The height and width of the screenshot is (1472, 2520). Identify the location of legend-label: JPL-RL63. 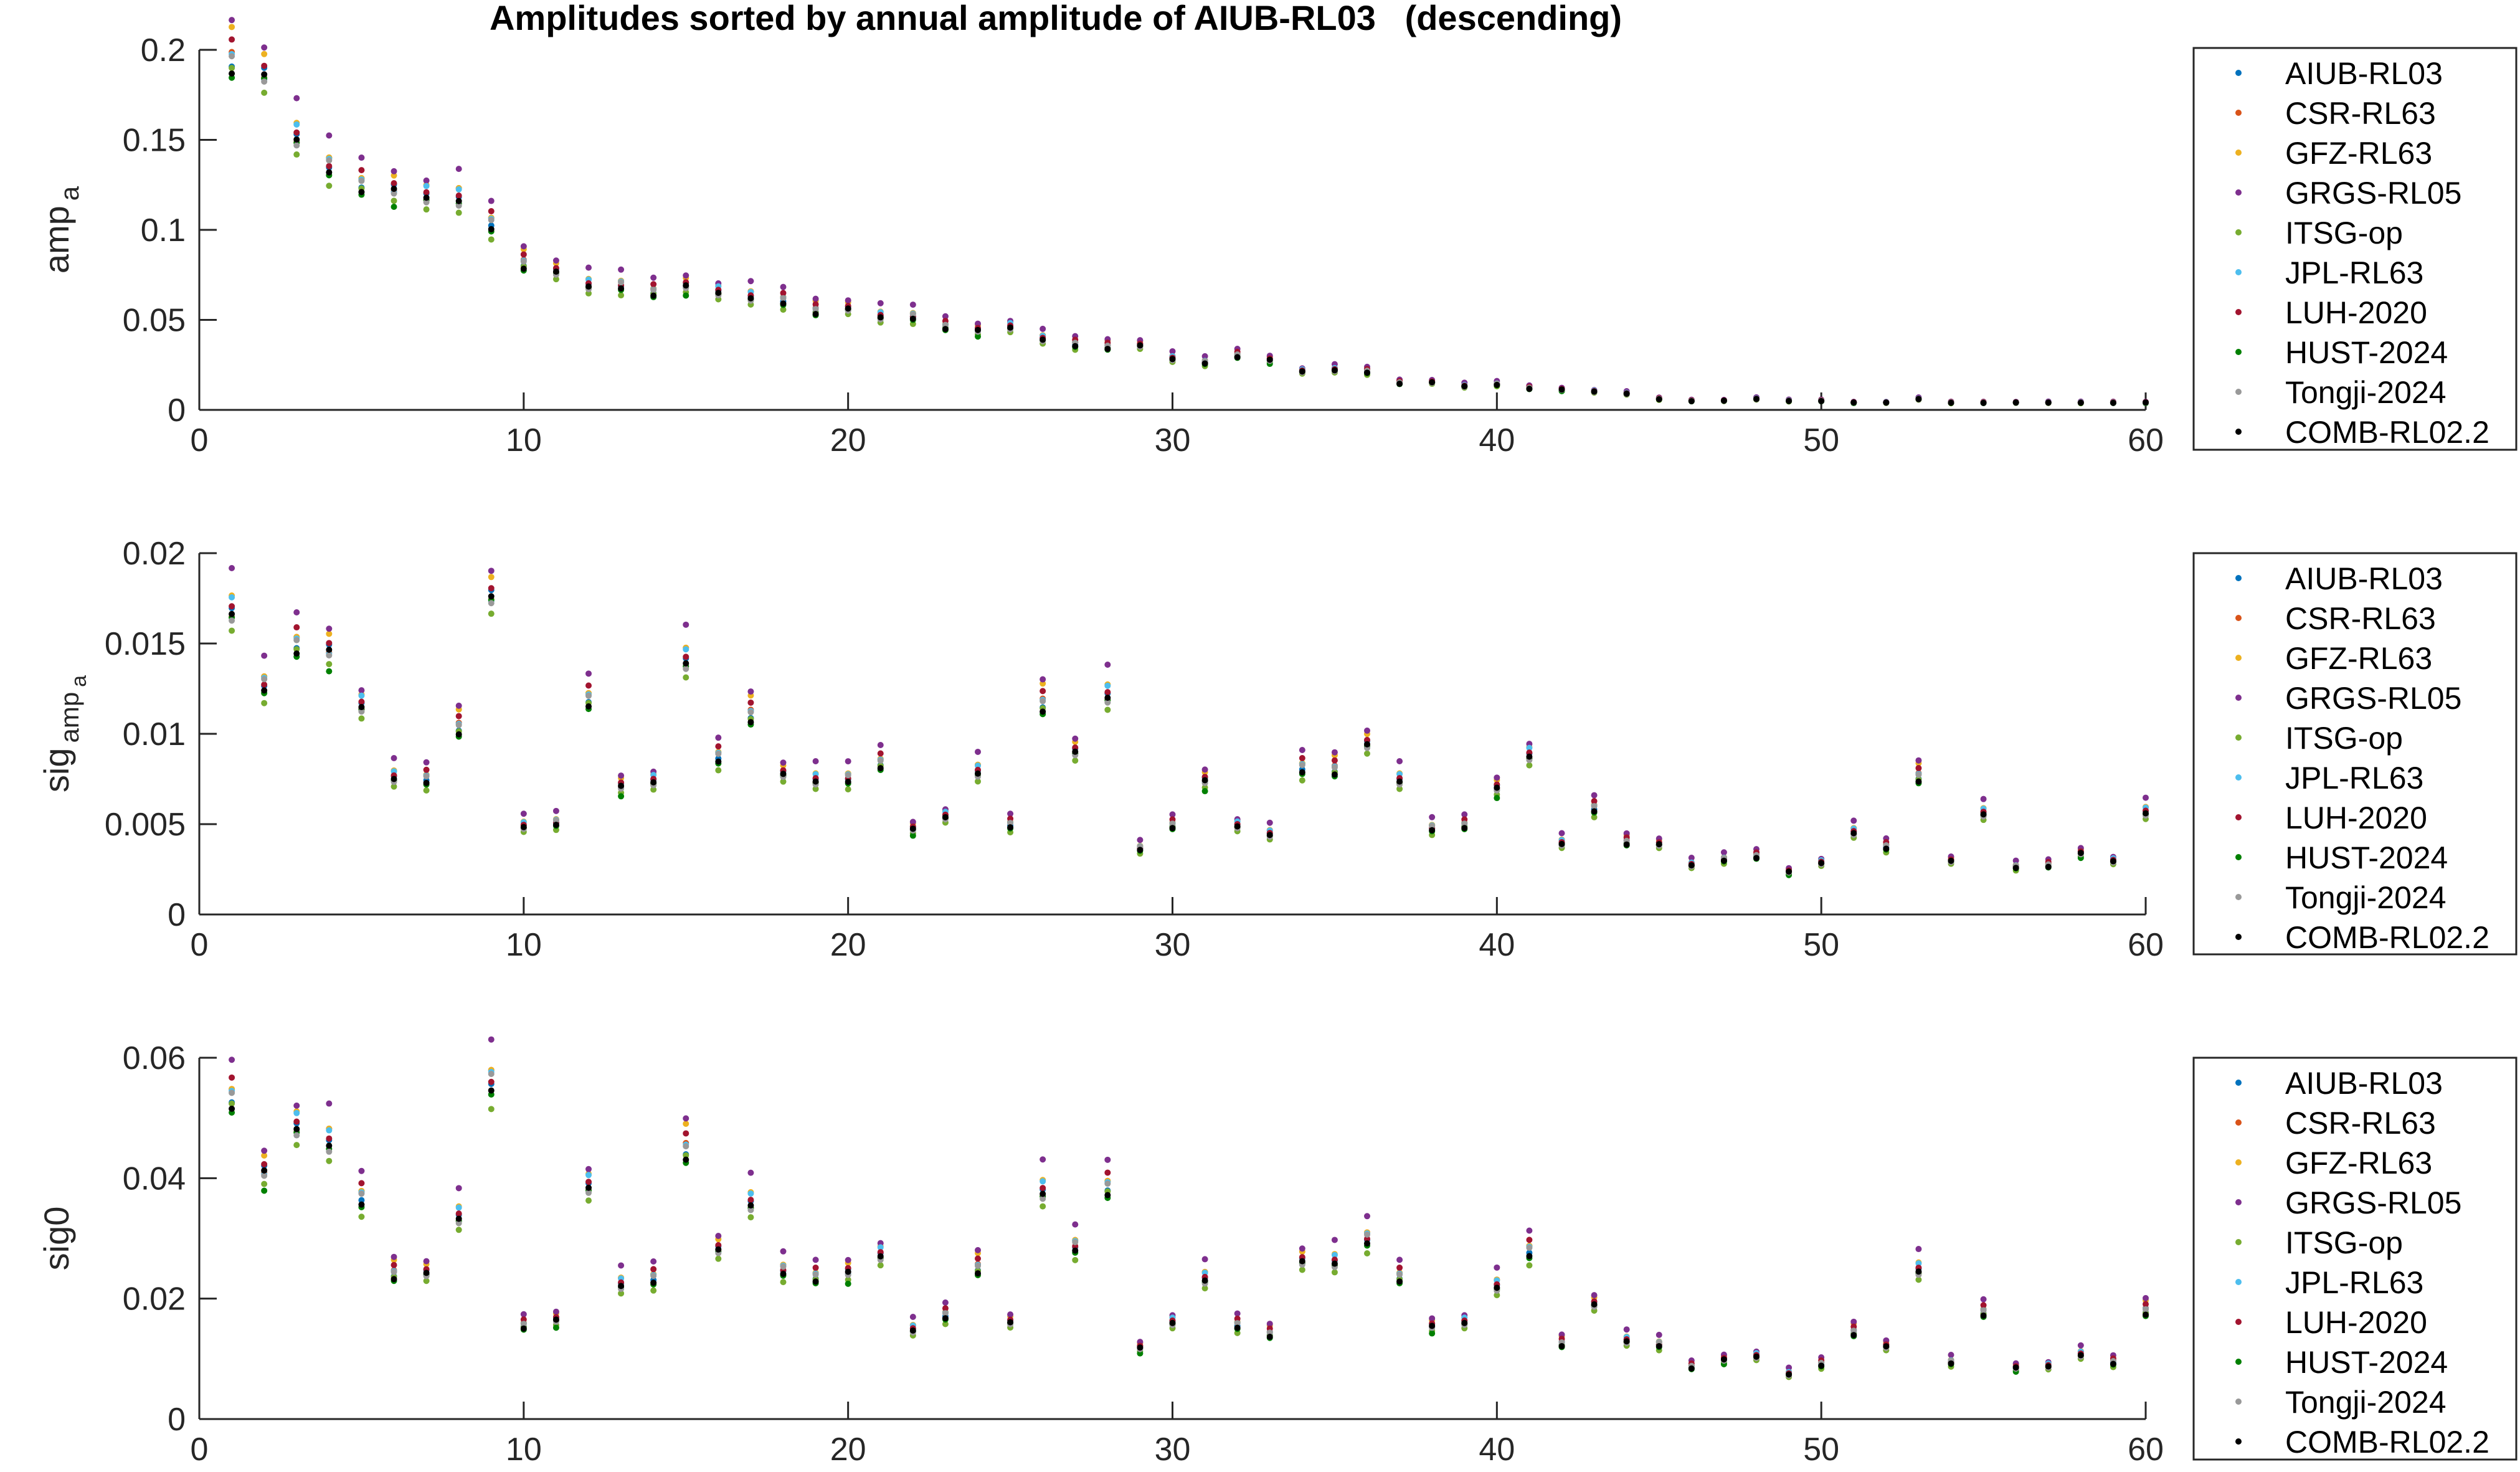
(2354, 1282).